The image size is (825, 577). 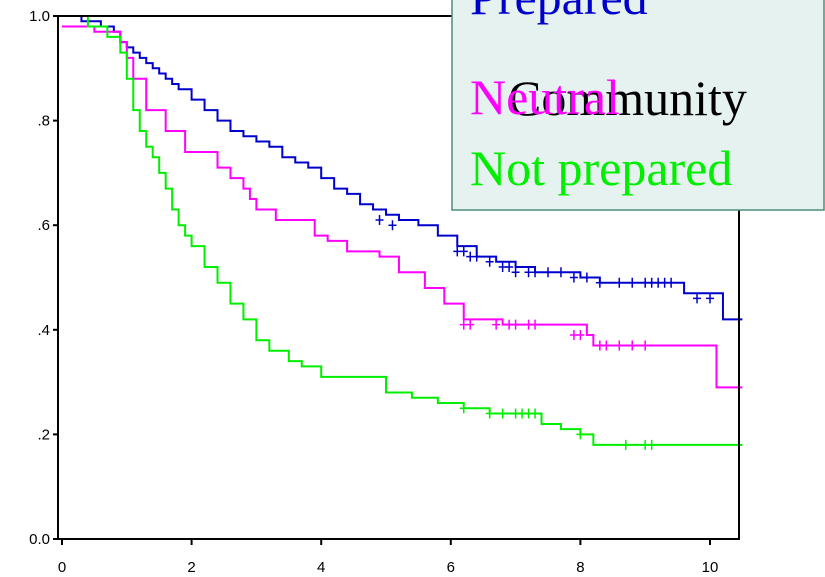 What do you see at coordinates (39, 539) in the screenshot?
I see `y-tick-label: 0.0` at bounding box center [39, 539].